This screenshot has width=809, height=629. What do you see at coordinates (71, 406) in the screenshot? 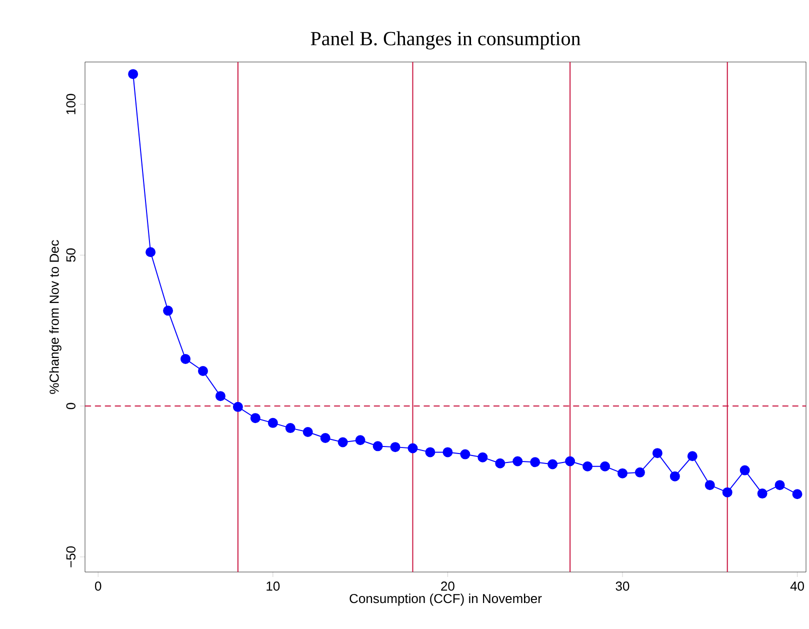
I see `y-tick-label: 0` at bounding box center [71, 406].